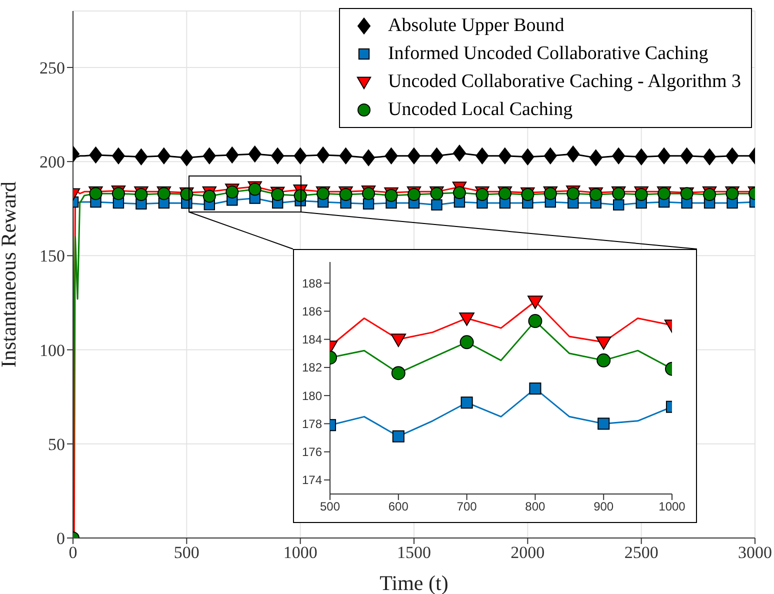 The height and width of the screenshot is (594, 774). What do you see at coordinates (312, 311) in the screenshot?
I see `y-tick-label: 186` at bounding box center [312, 311].